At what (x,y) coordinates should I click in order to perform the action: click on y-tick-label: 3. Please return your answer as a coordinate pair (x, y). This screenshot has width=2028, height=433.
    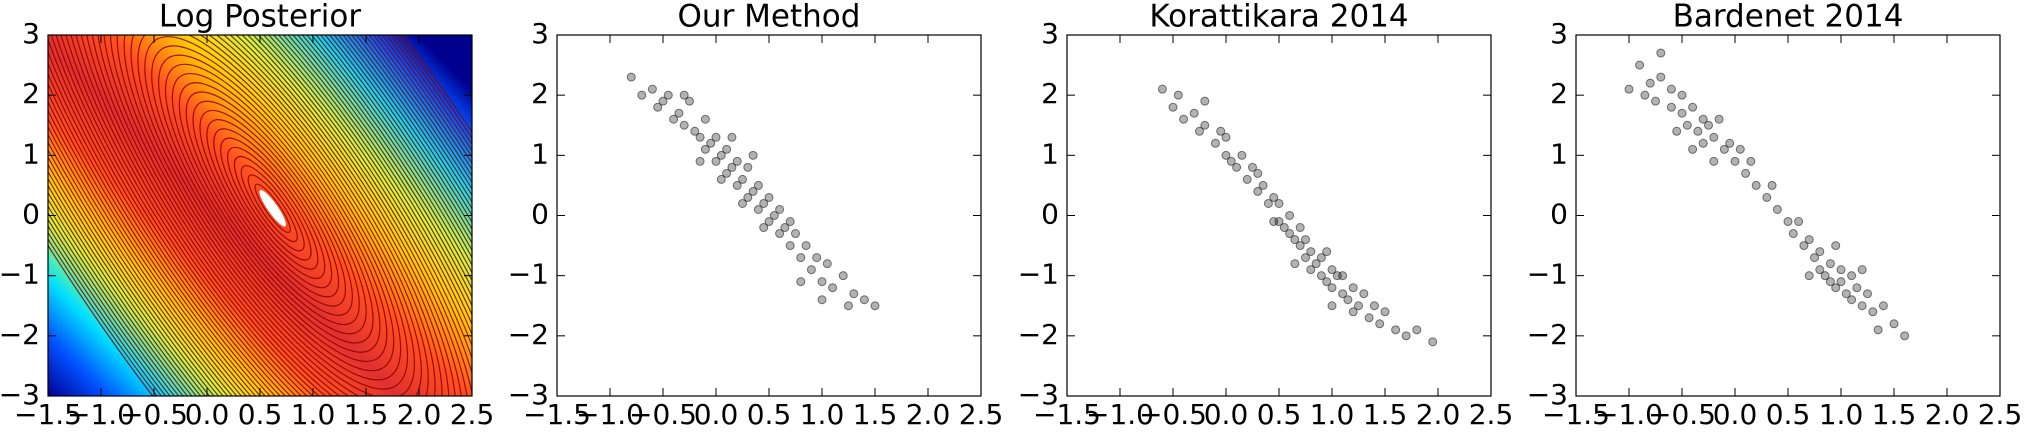
    Looking at the image, I should click on (1050, 33).